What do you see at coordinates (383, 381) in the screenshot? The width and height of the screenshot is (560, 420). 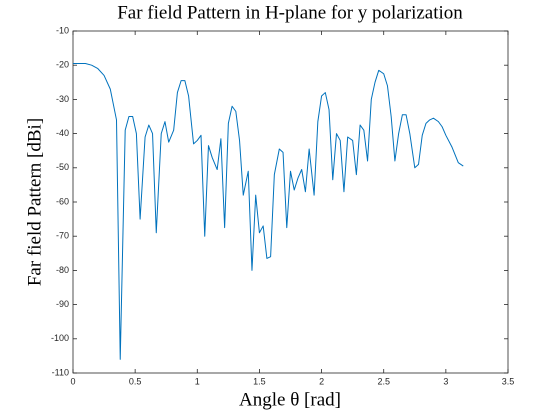 I see `x-tick-label: 2.5` at bounding box center [383, 381].